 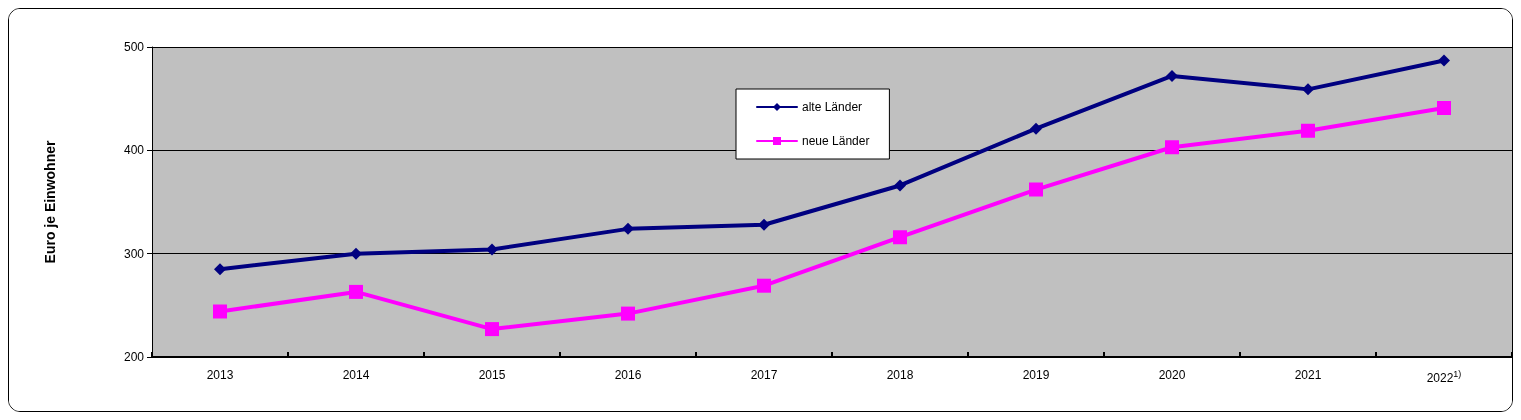 What do you see at coordinates (134, 357) in the screenshot?
I see `y-tick-label: 200` at bounding box center [134, 357].